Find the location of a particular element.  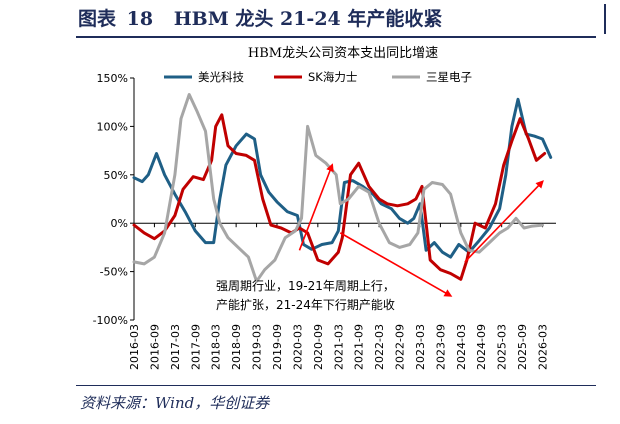

x-tick-label: 2021-09 is located at coordinates (359, 347).